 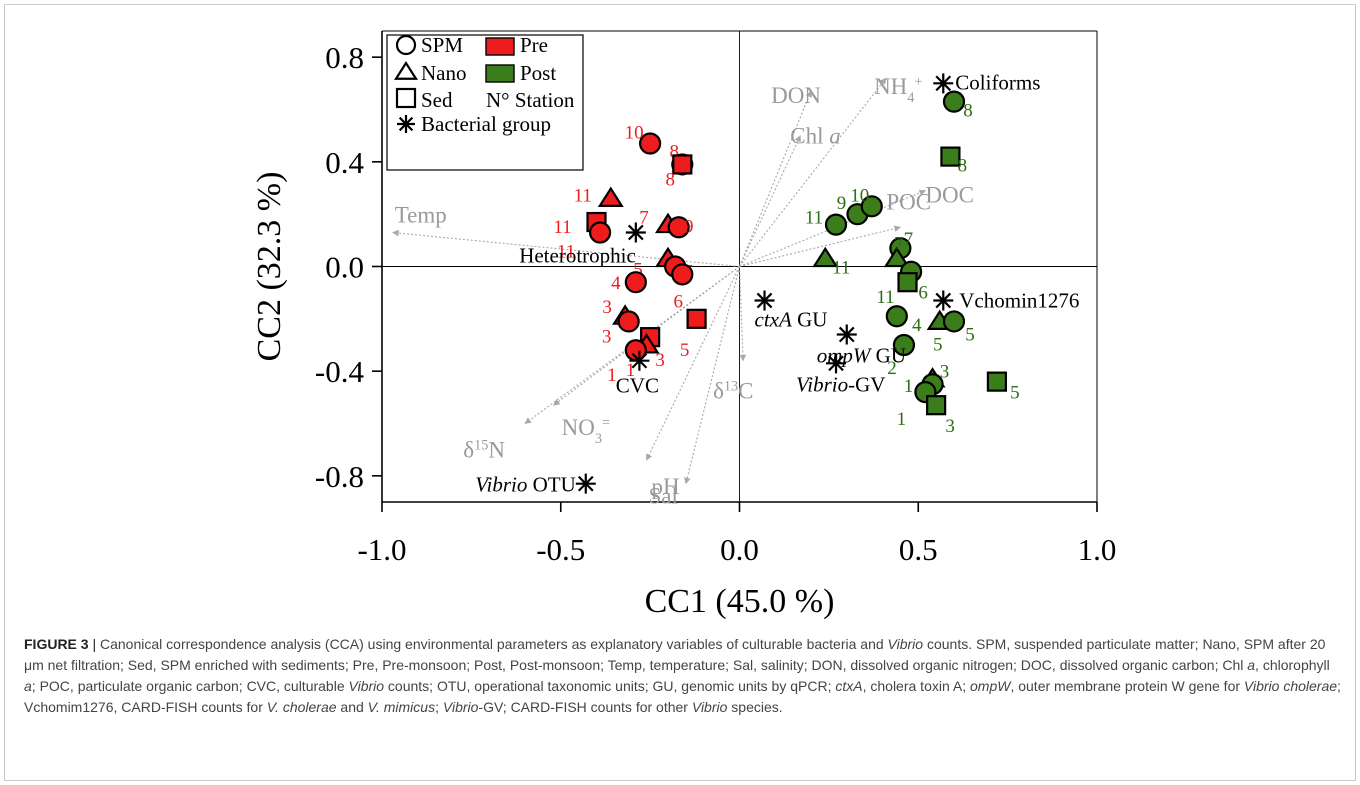 What do you see at coordinates (1127, 686) in the screenshot?
I see `caption-text: , outer membrane protein W gene for` at bounding box center [1127, 686].